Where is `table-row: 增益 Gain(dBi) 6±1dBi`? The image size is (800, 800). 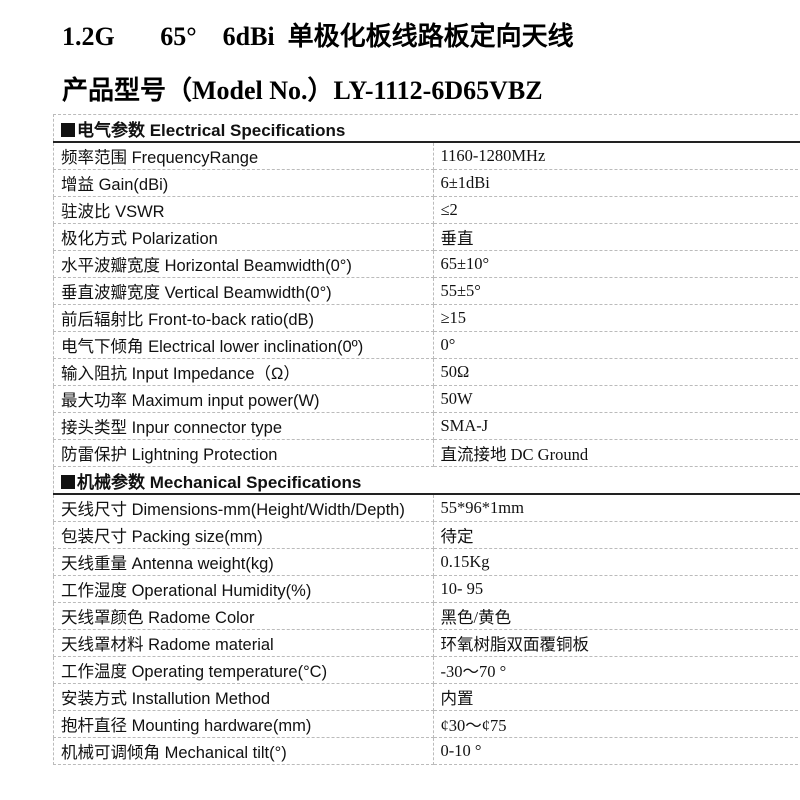 table-row: 增益 Gain(dBi) 6±1dBi is located at coordinates (426, 183).